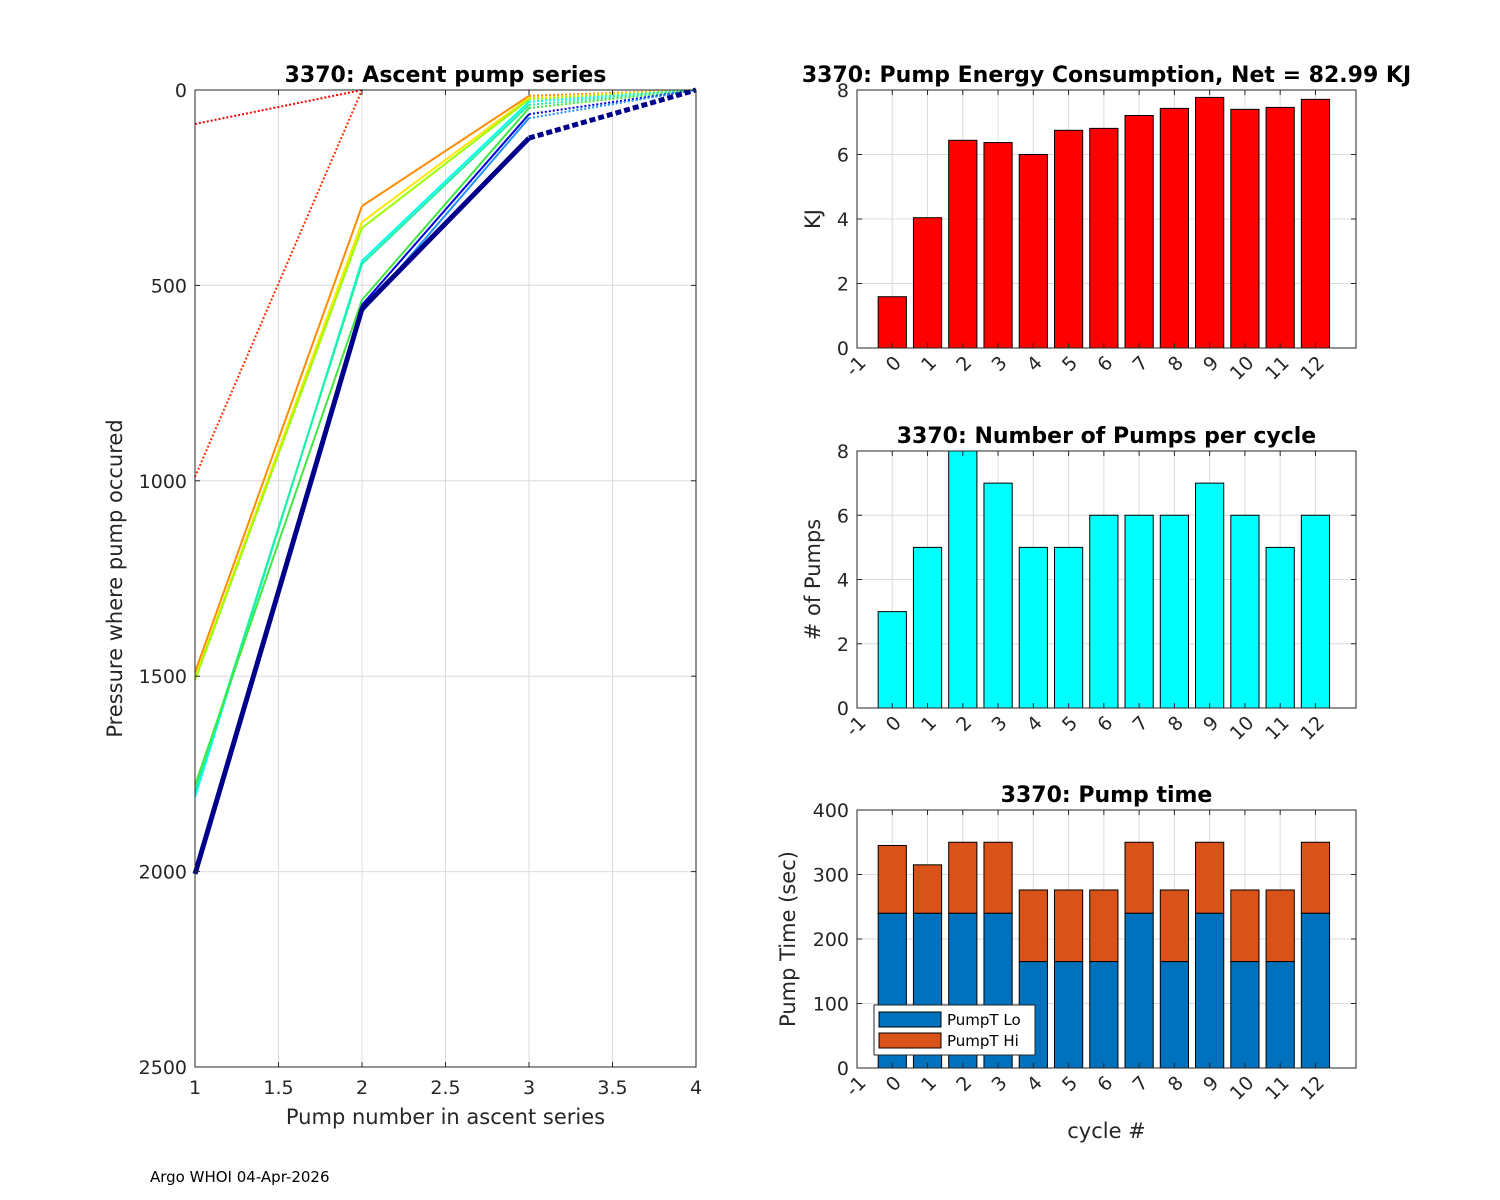 Image resolution: width=1500 pixels, height=1200 pixels. I want to click on x-tick-label: 9, so click(1211, 364).